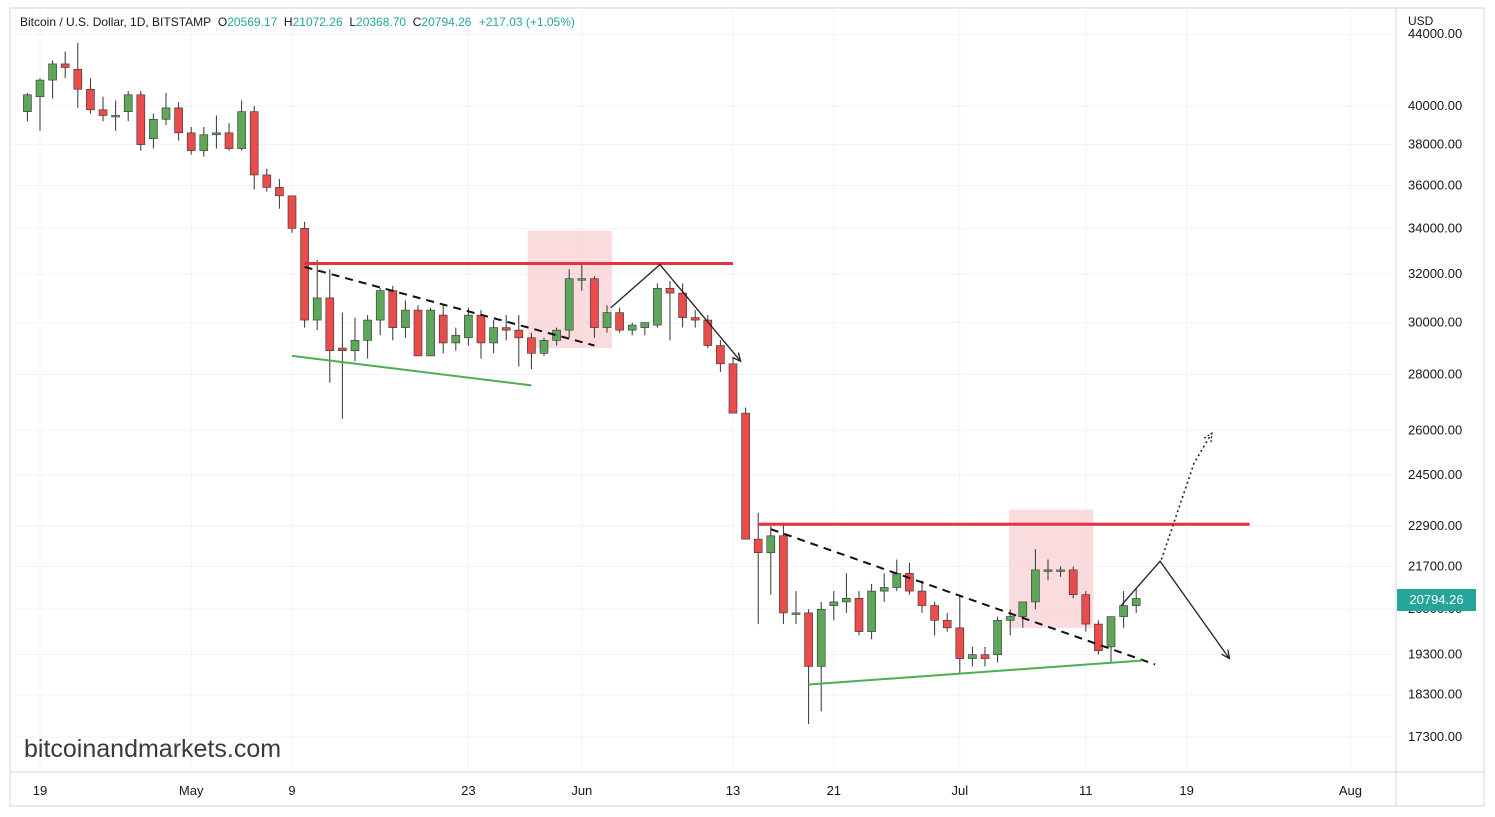 Image resolution: width=1495 pixels, height=817 pixels. Describe the element at coordinates (1186, 496) in the screenshot. I see `projection-arrow-dotted` at that location.